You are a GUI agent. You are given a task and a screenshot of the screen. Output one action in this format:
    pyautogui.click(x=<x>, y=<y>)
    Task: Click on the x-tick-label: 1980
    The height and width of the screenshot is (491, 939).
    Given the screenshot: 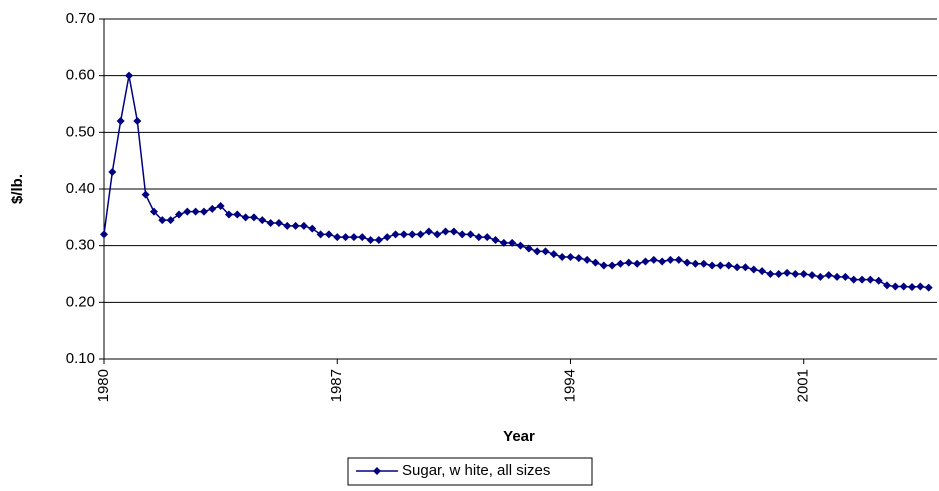 What is the action you would take?
    pyautogui.click(x=103, y=385)
    